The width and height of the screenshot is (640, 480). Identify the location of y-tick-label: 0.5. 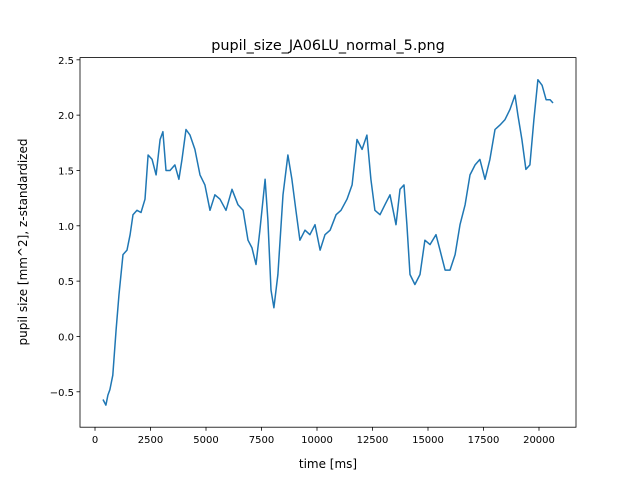
(66, 282).